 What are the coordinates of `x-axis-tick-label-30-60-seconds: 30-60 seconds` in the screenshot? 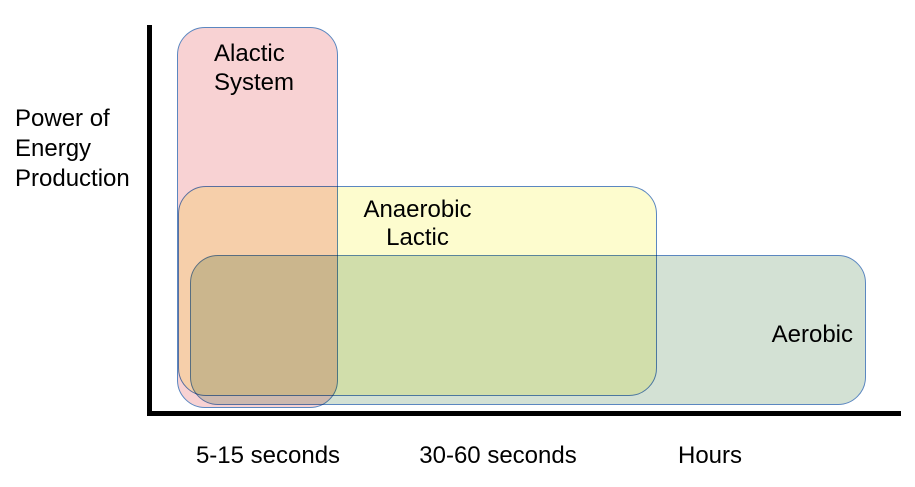 It's located at (498, 455).